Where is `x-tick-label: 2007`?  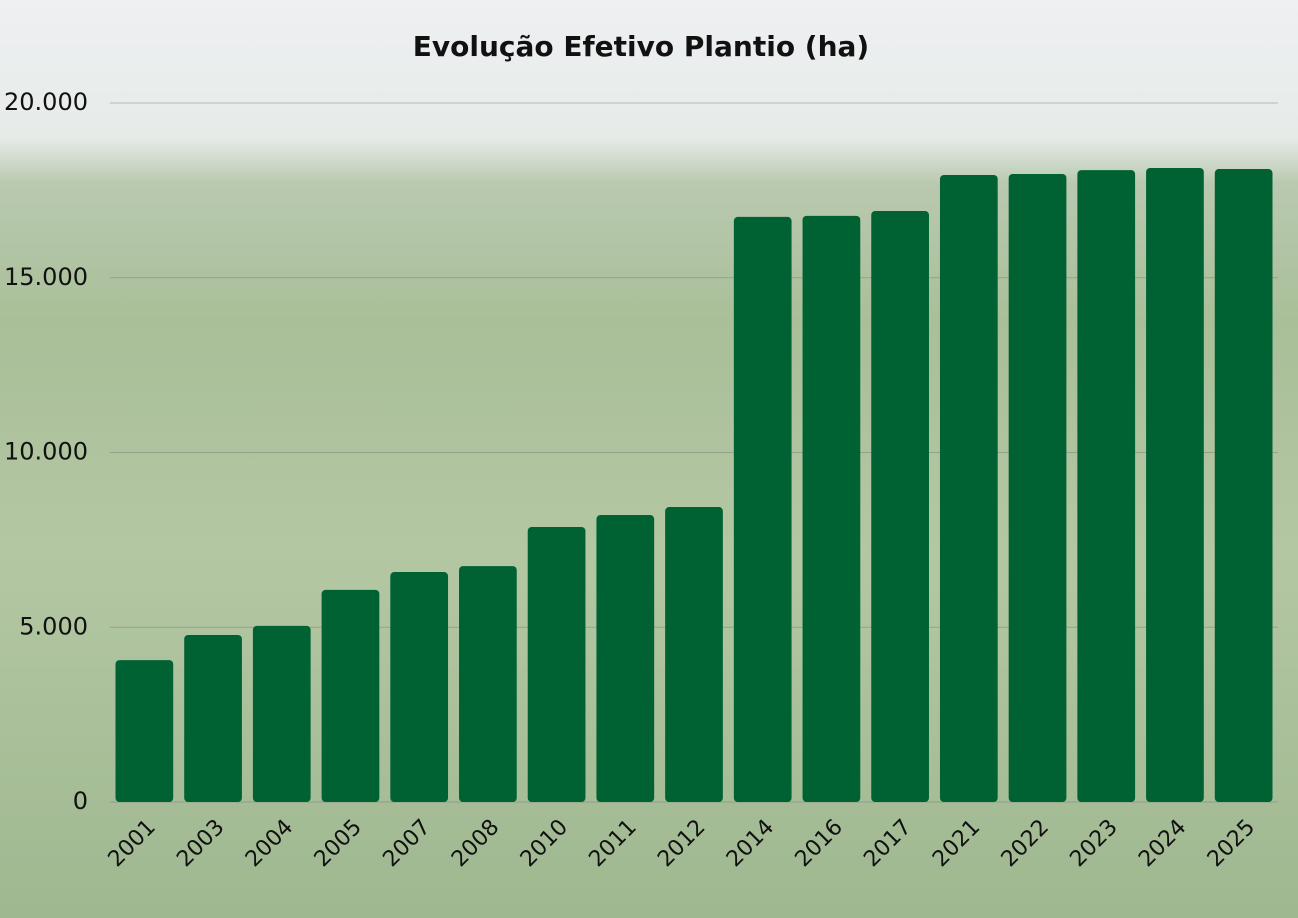 x-tick-label: 2007 is located at coordinates (406, 843).